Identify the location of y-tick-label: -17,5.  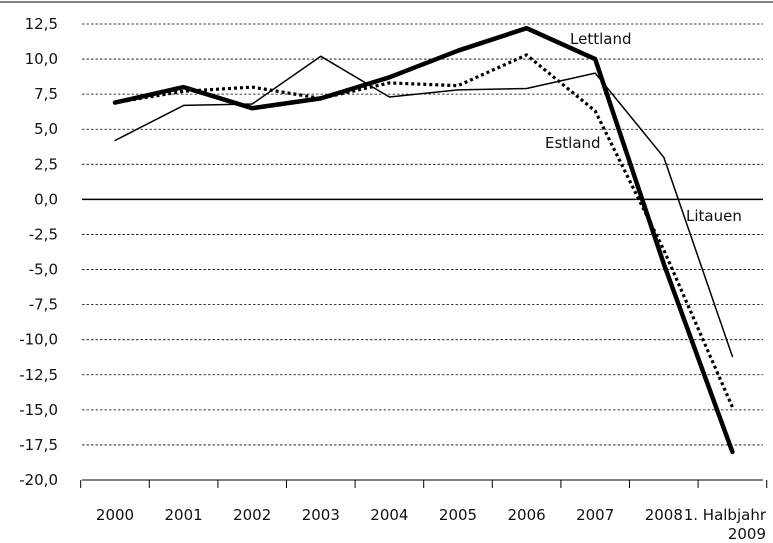
(38, 445).